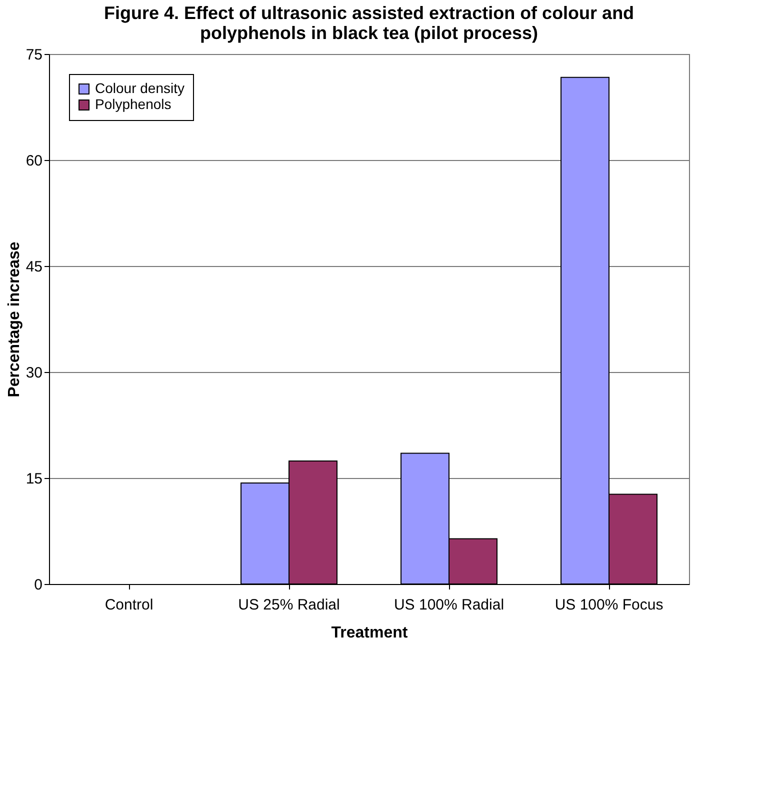 The image size is (771, 786). What do you see at coordinates (14, 320) in the screenshot?
I see `y-axis-title: Percentage increase` at bounding box center [14, 320].